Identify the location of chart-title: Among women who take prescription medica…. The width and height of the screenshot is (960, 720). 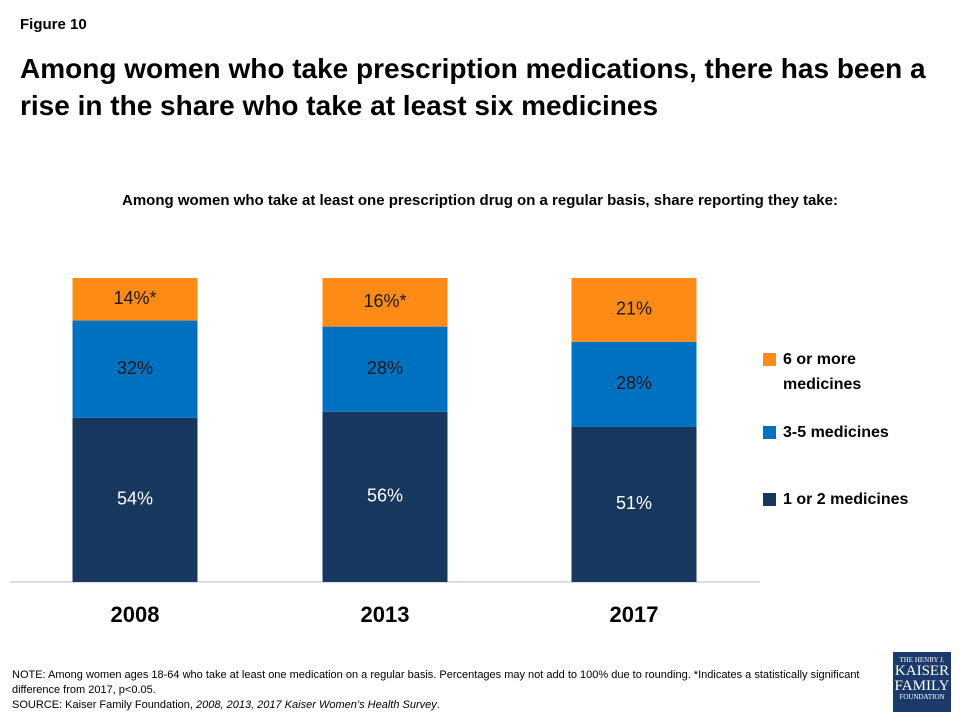
(473, 87).